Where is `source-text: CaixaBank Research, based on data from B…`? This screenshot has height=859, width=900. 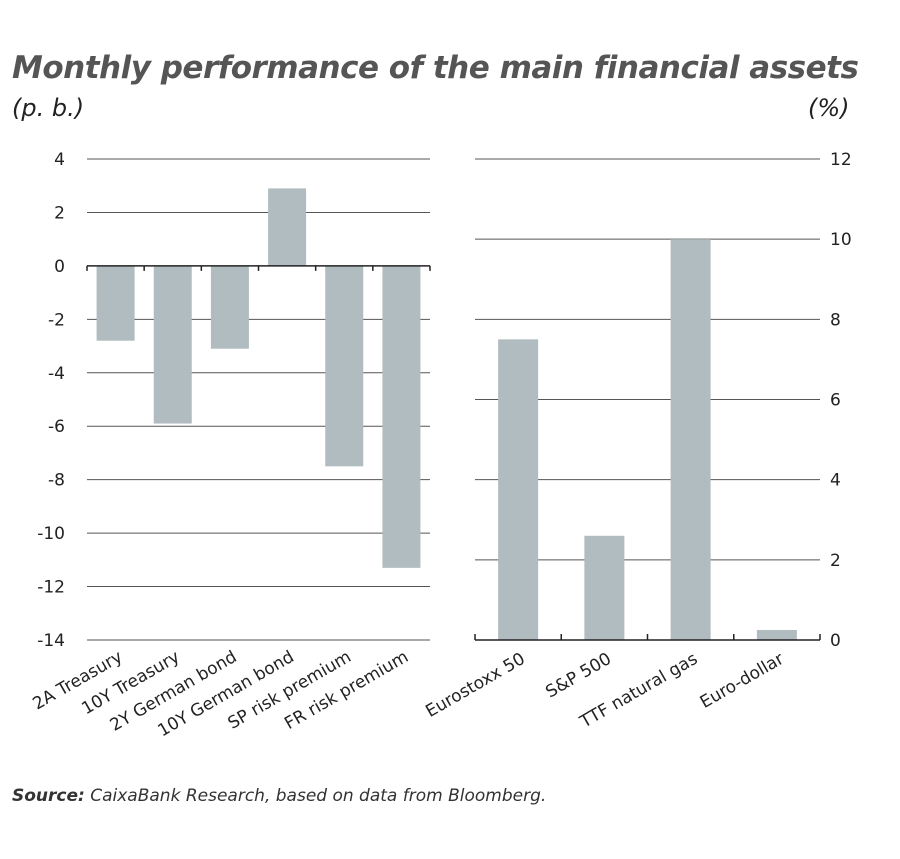
source-text: CaixaBank Research, based on data from B… is located at coordinates (318, 796).